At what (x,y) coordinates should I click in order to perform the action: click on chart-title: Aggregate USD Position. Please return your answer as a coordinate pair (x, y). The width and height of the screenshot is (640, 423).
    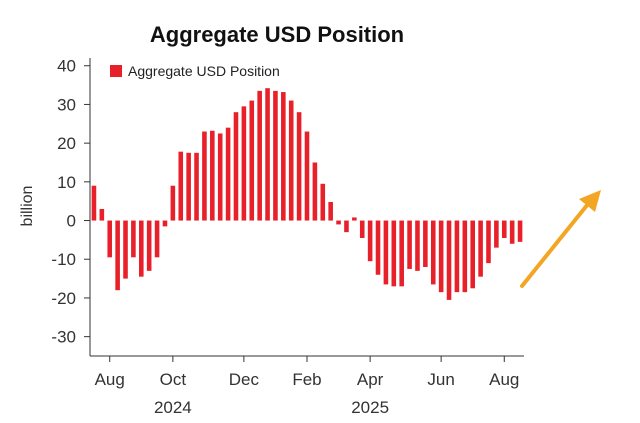
    Looking at the image, I should click on (277, 34).